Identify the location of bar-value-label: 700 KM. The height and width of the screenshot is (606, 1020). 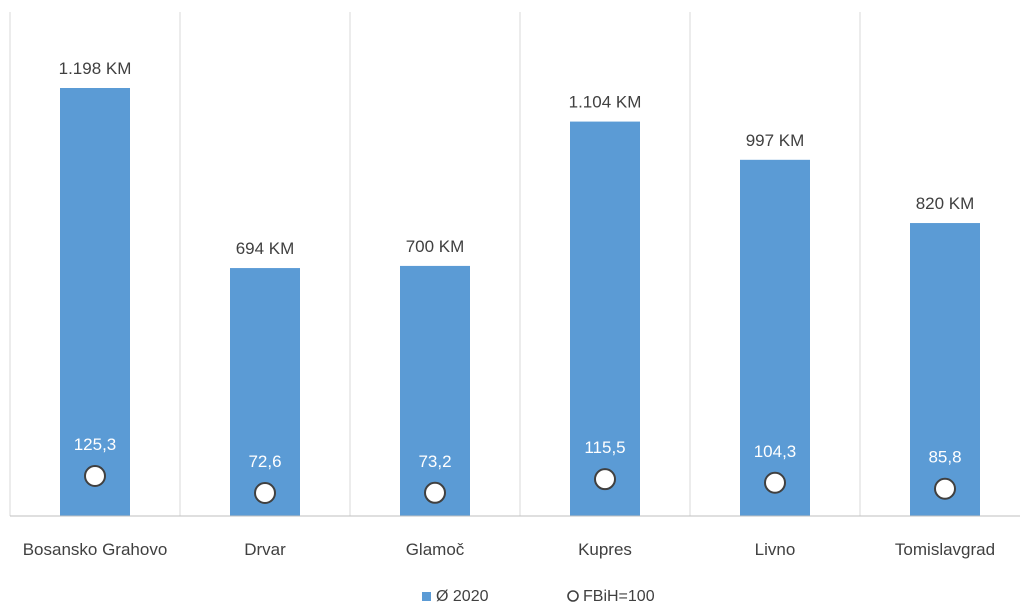
(435, 246).